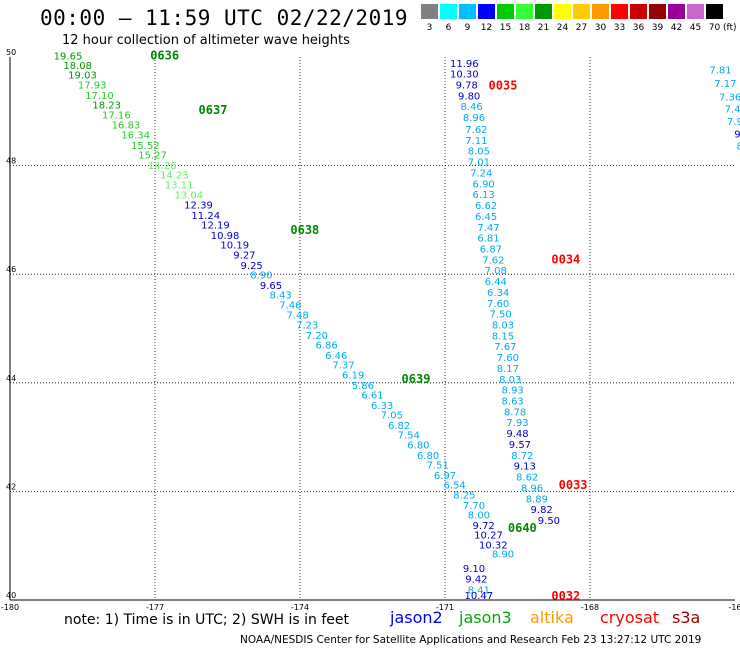  Describe the element at coordinates (565, 596) in the screenshot. I see `time-label: 0032` at that location.